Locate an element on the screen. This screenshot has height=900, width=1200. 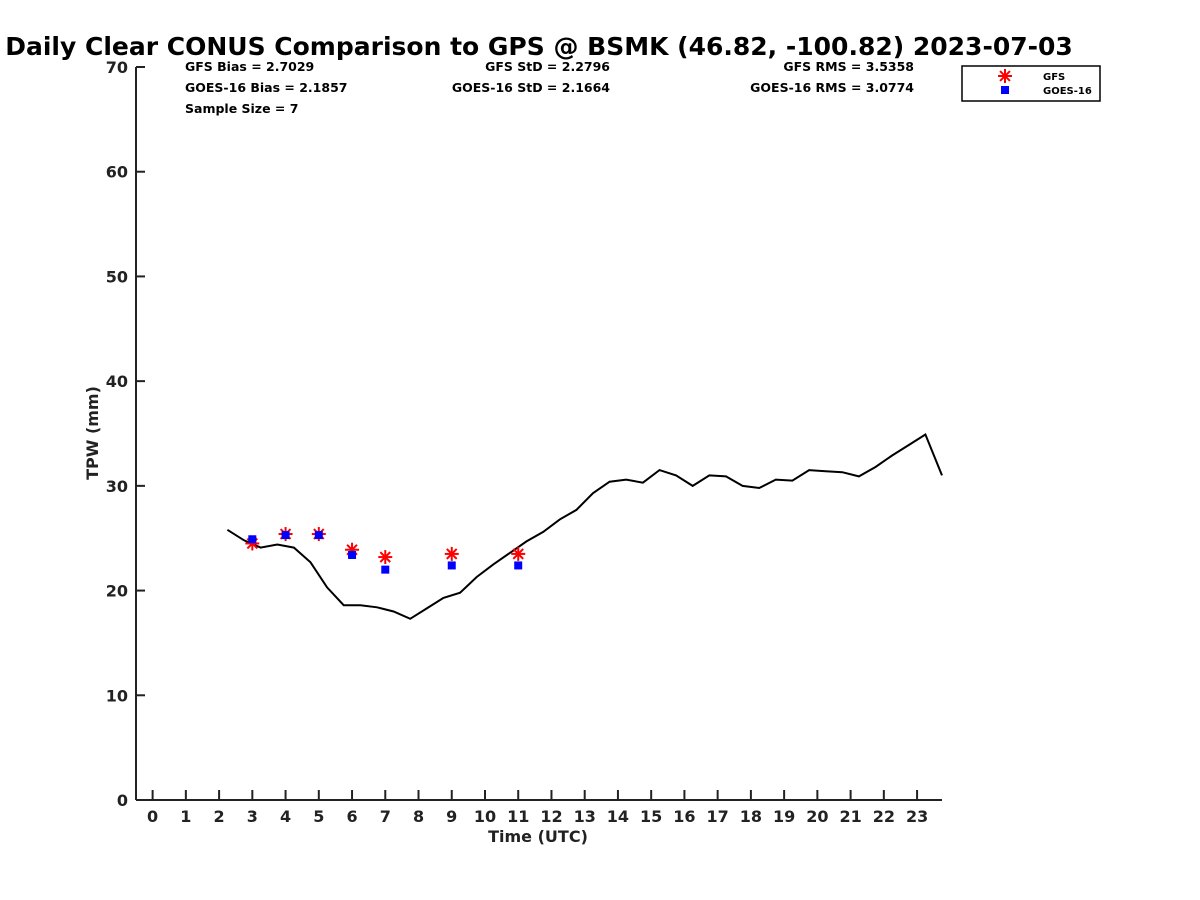
legend-box is located at coordinates (1031, 83).